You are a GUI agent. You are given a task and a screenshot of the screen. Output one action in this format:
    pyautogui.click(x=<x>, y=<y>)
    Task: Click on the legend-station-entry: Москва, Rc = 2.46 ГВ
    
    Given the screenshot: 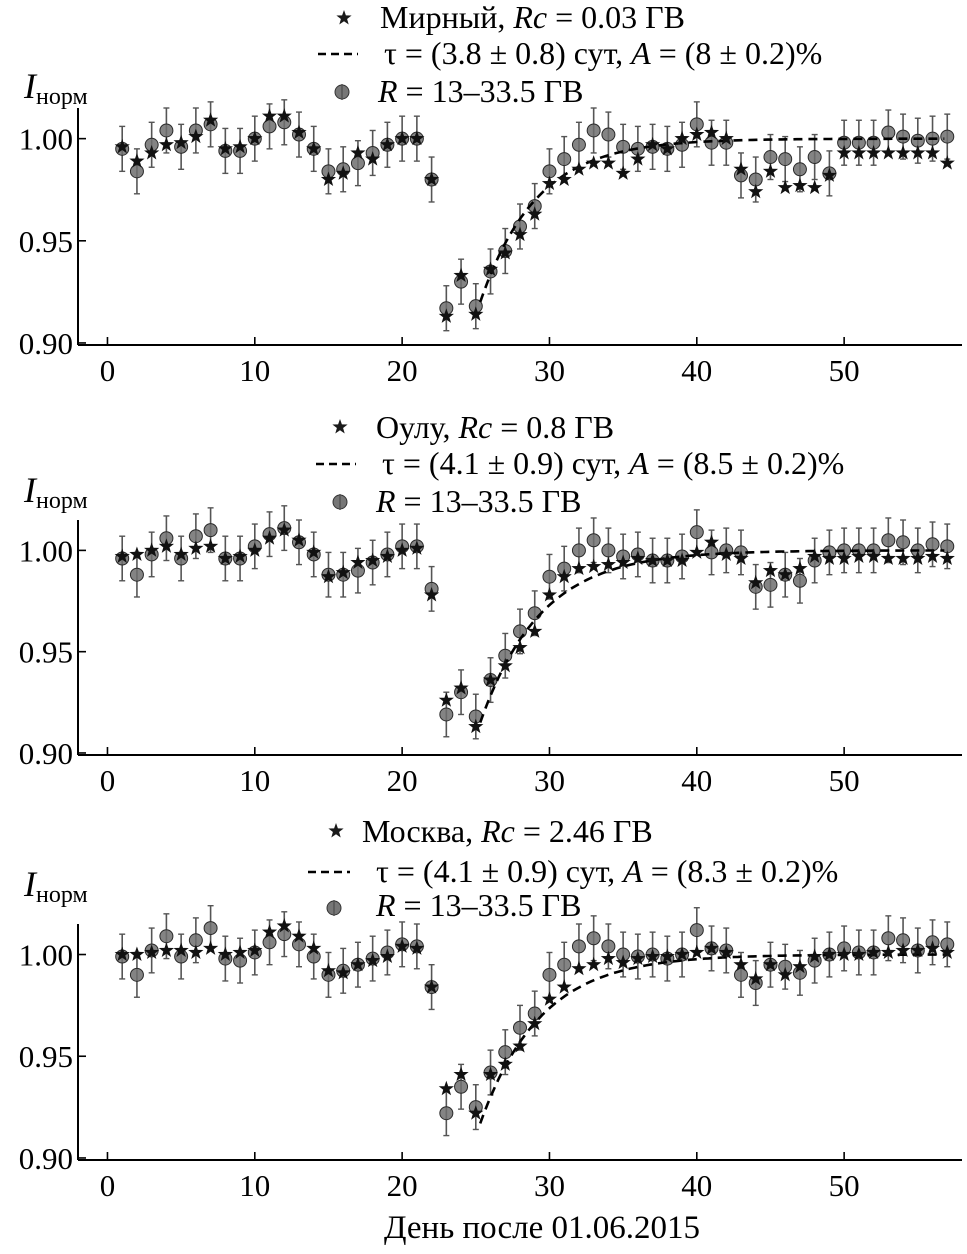 What is the action you would take?
    pyautogui.click(x=507, y=831)
    